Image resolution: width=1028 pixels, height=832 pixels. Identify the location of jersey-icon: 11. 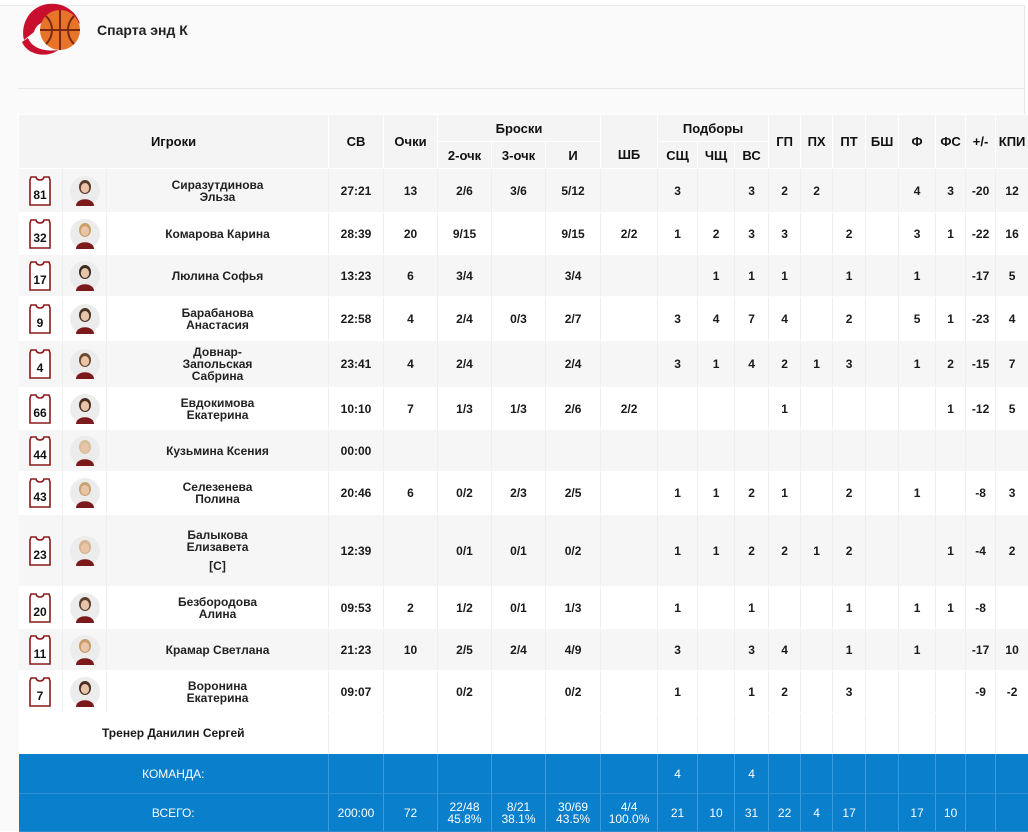
(40, 650).